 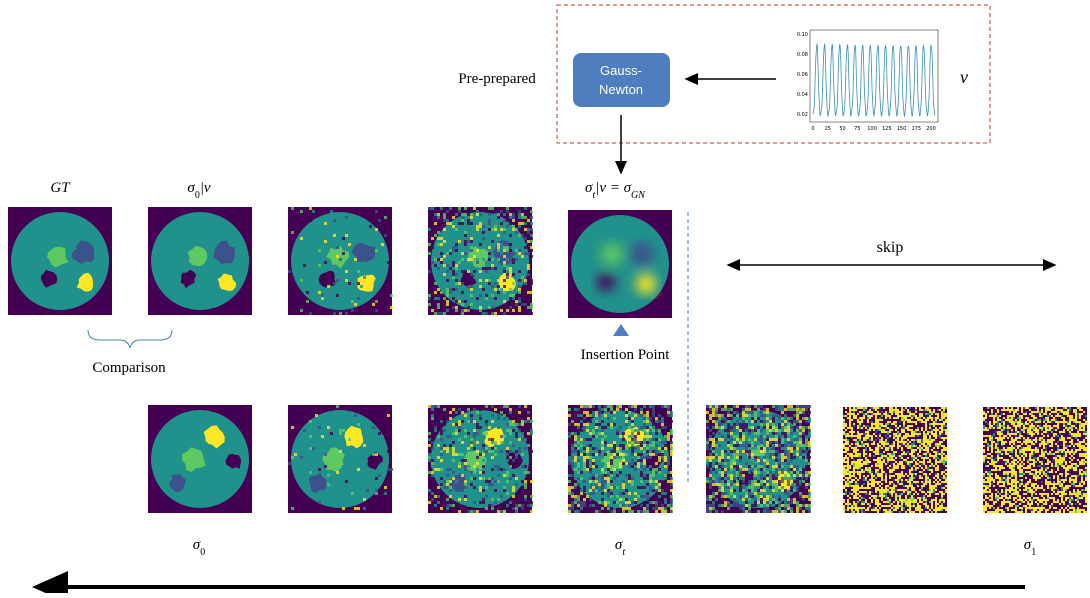 What do you see at coordinates (646, 284) in the screenshot?
I see `blob` at bounding box center [646, 284].